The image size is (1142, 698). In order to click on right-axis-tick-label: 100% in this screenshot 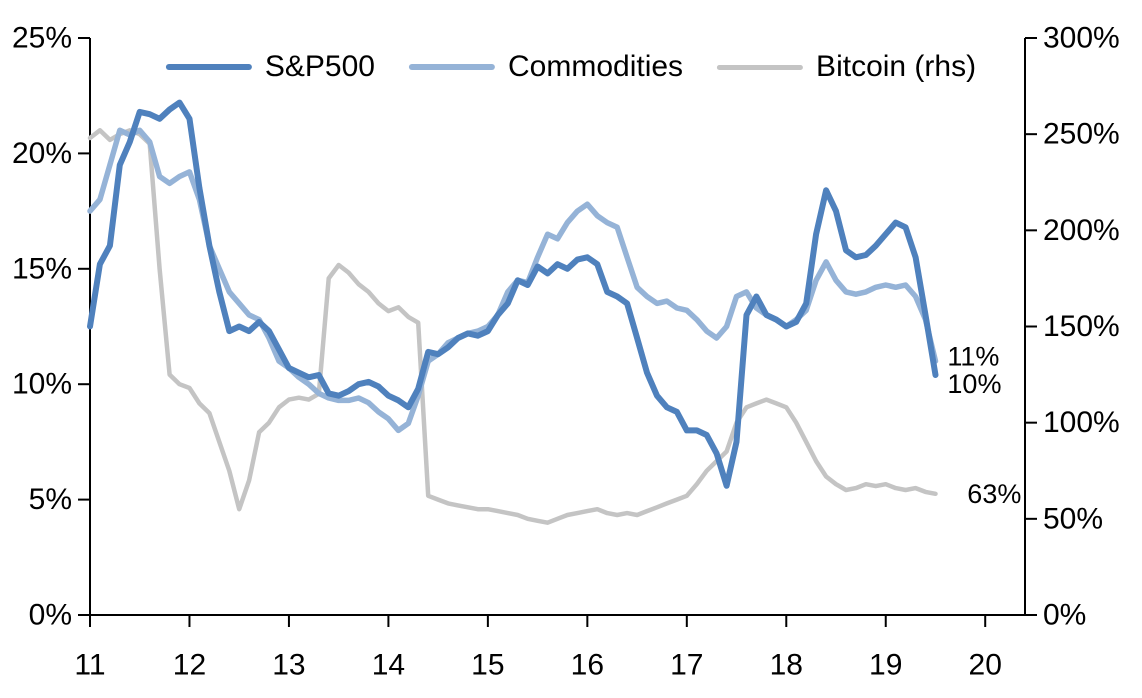, I will do `click(1081, 422)`.